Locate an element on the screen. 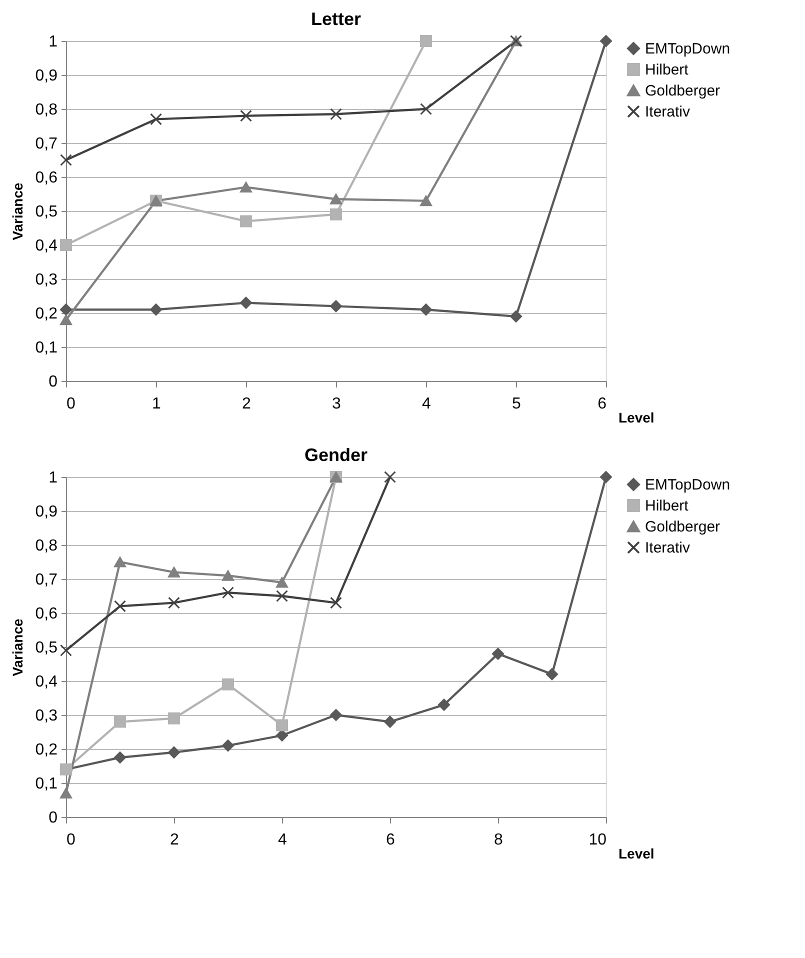 This screenshot has height=958, width=805. x-tick-label: 1 is located at coordinates (157, 404).